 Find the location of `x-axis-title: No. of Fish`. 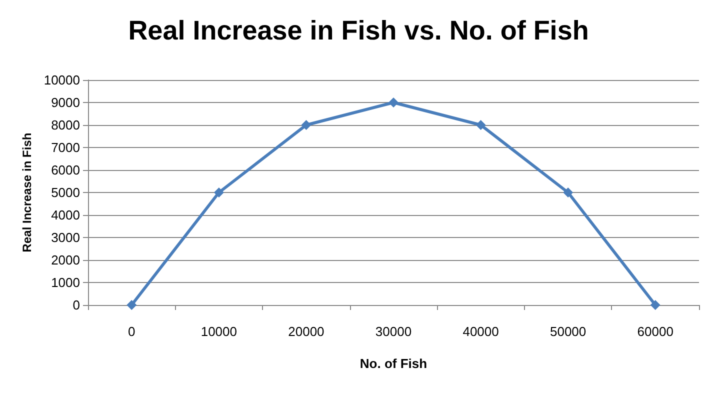

x-axis-title: No. of Fish is located at coordinates (394, 363).